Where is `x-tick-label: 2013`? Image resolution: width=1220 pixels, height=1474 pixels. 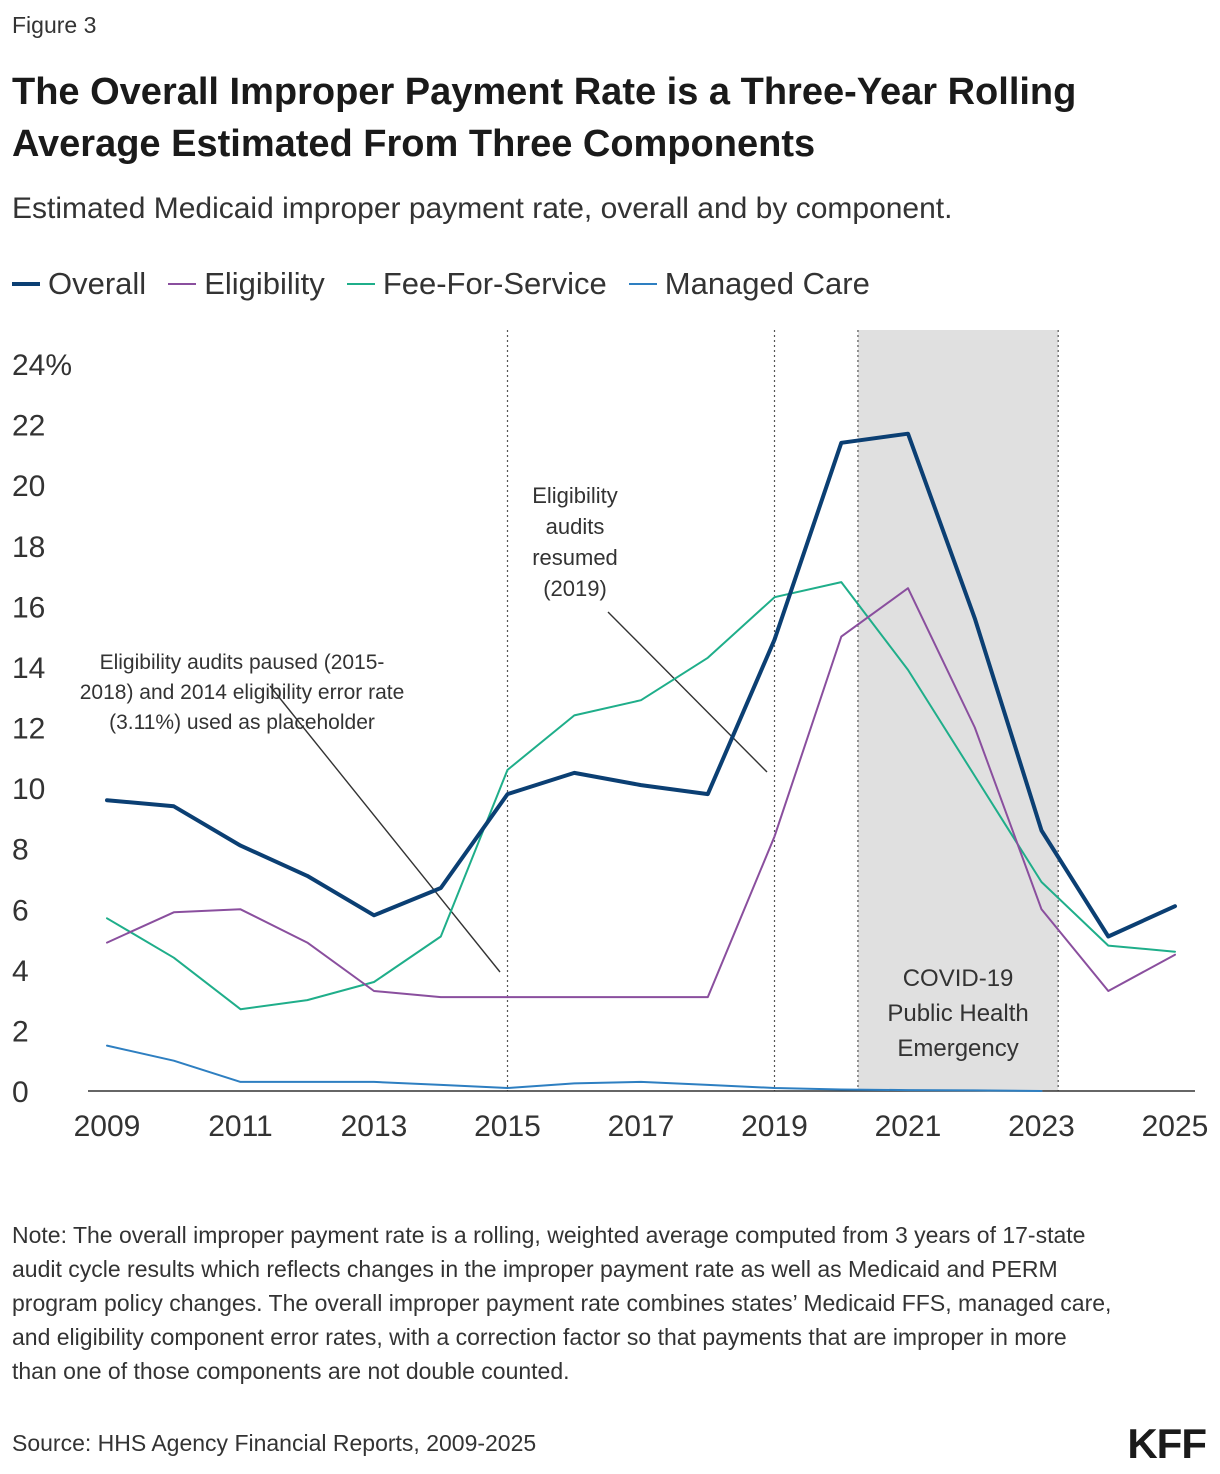 x-tick-label: 2013 is located at coordinates (374, 1126).